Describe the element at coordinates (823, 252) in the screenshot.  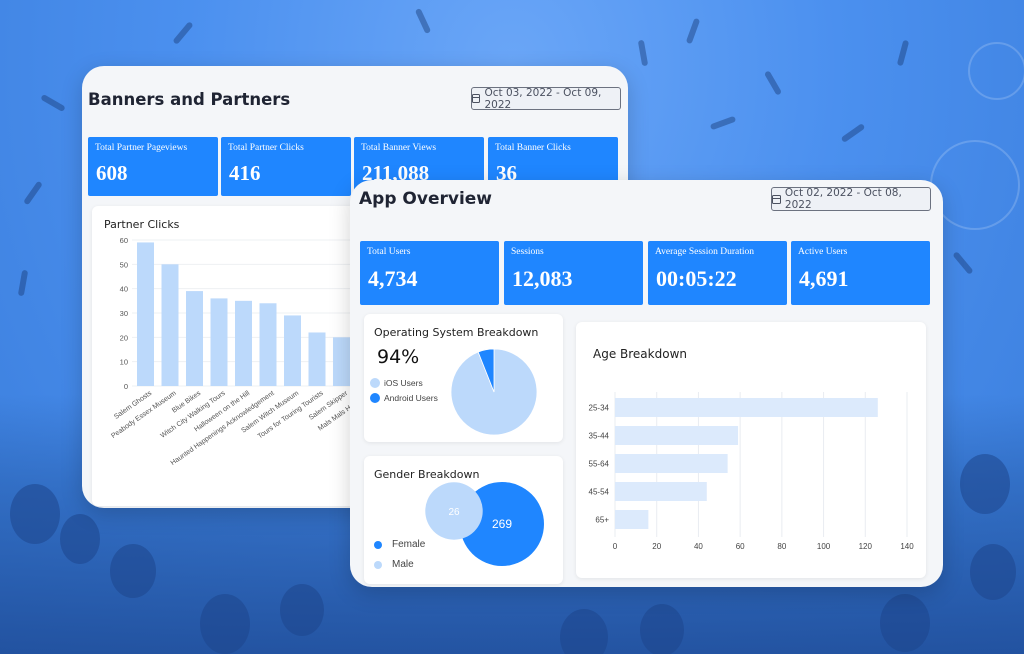
I see `kpi-label: Active Users` at that location.